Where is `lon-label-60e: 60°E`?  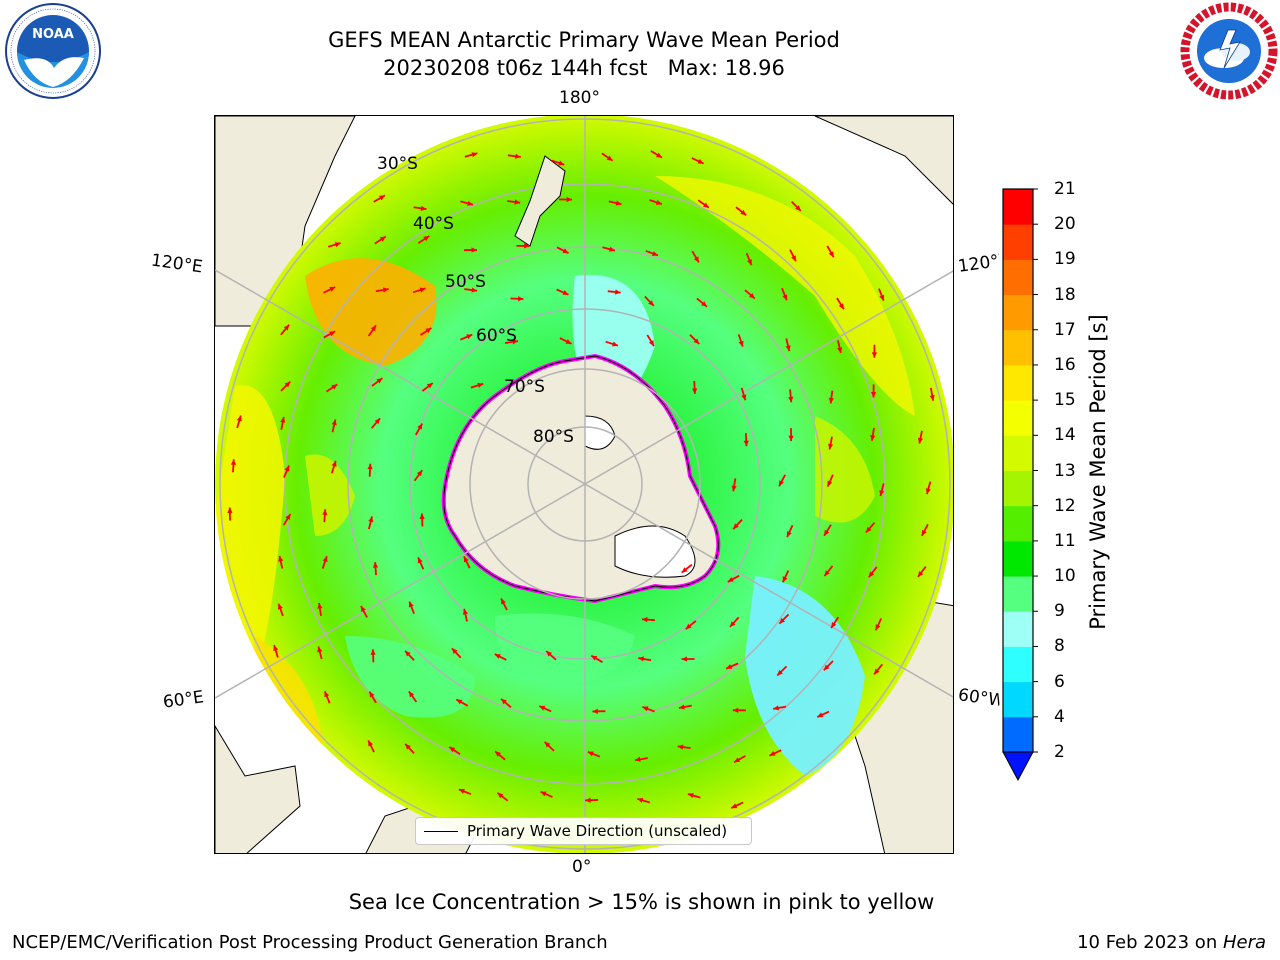 lon-label-60e: 60°E is located at coordinates (183, 700).